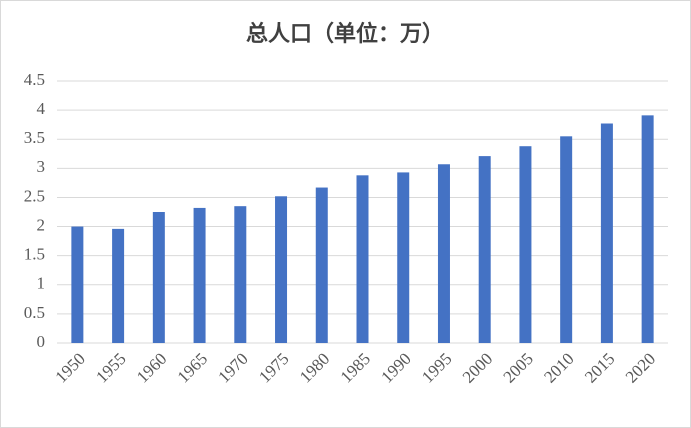 This screenshot has width=691, height=428. I want to click on y-tick-label: 3, so click(41, 166).